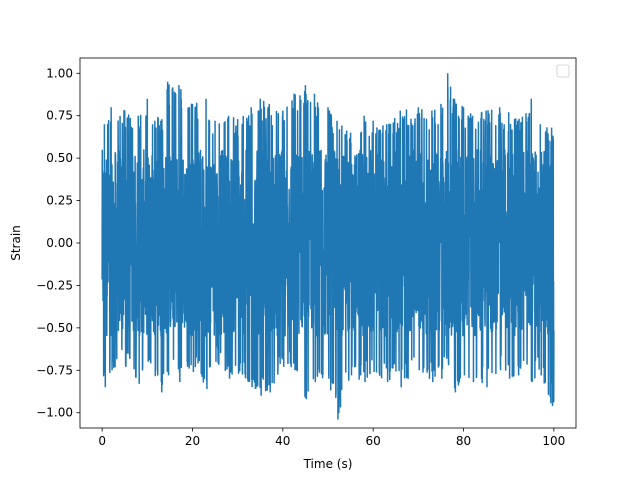 Image resolution: width=640 pixels, height=480 pixels. I want to click on x-axis-label: Time (s), so click(328, 464).